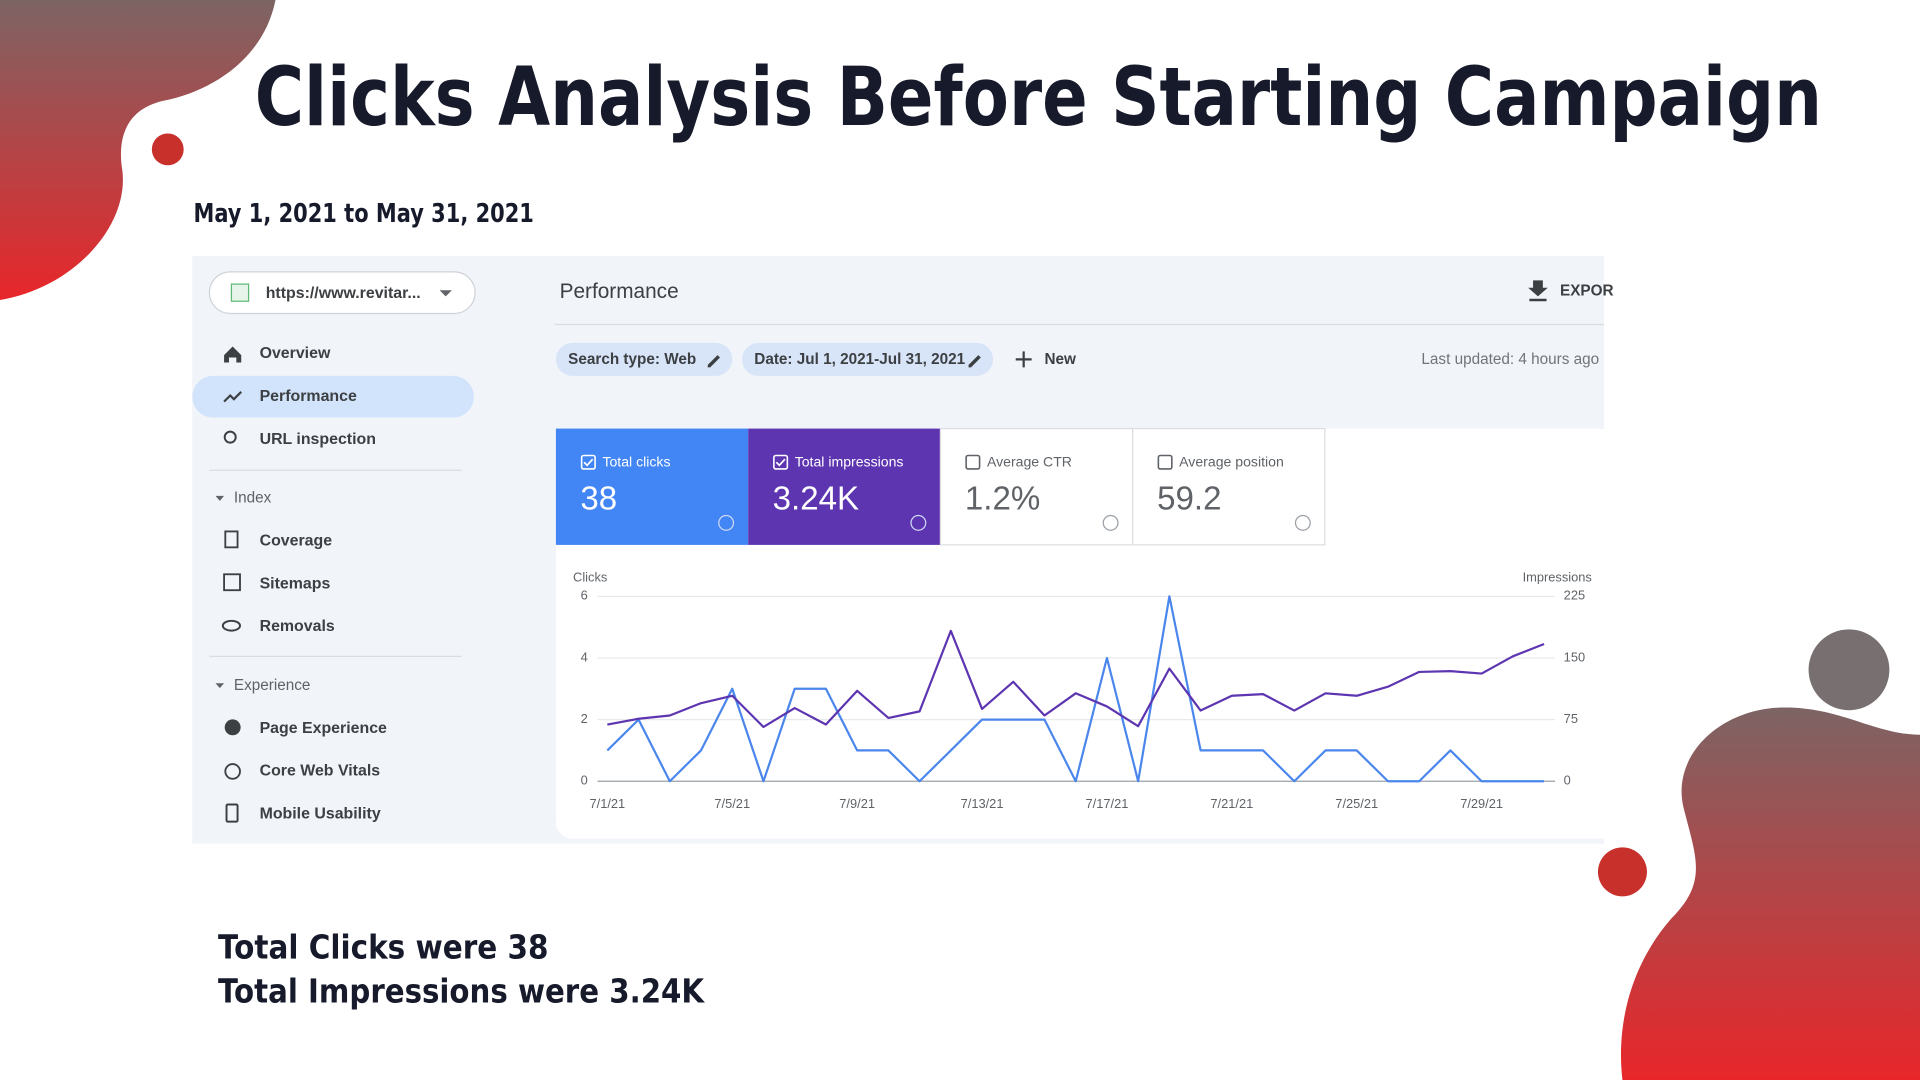 The width and height of the screenshot is (1920, 1080). Describe the element at coordinates (632, 359) in the screenshot. I see `chip-label: Search type: Web` at that location.